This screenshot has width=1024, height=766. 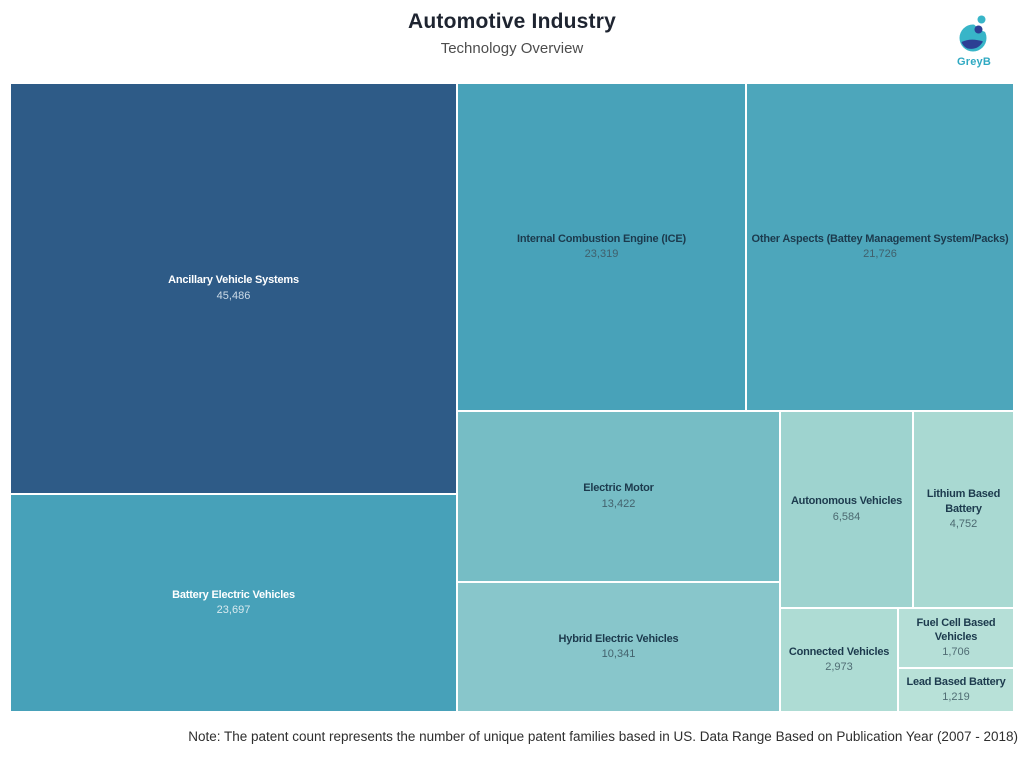 What do you see at coordinates (233, 610) in the screenshot?
I see `treemap-cell-value: 23,697` at bounding box center [233, 610].